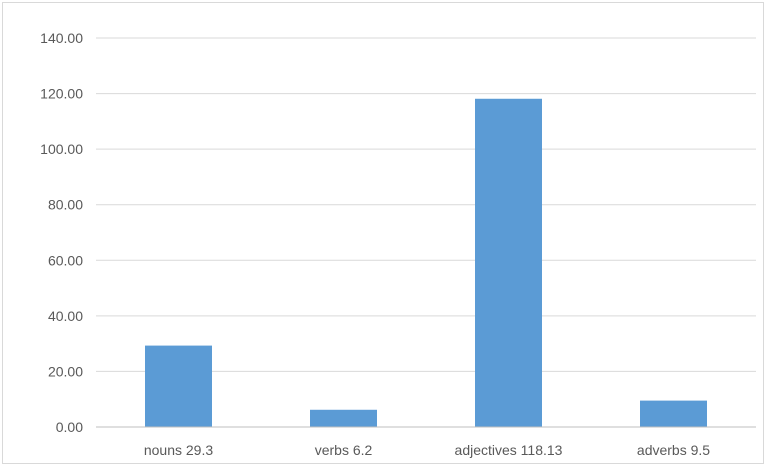  I want to click on y-tick-label: 20.00, so click(65, 371).